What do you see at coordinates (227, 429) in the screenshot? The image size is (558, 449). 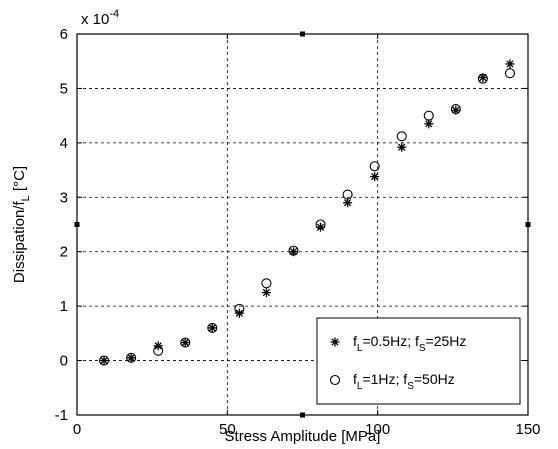 I see `x-tick-label: 50` at bounding box center [227, 429].